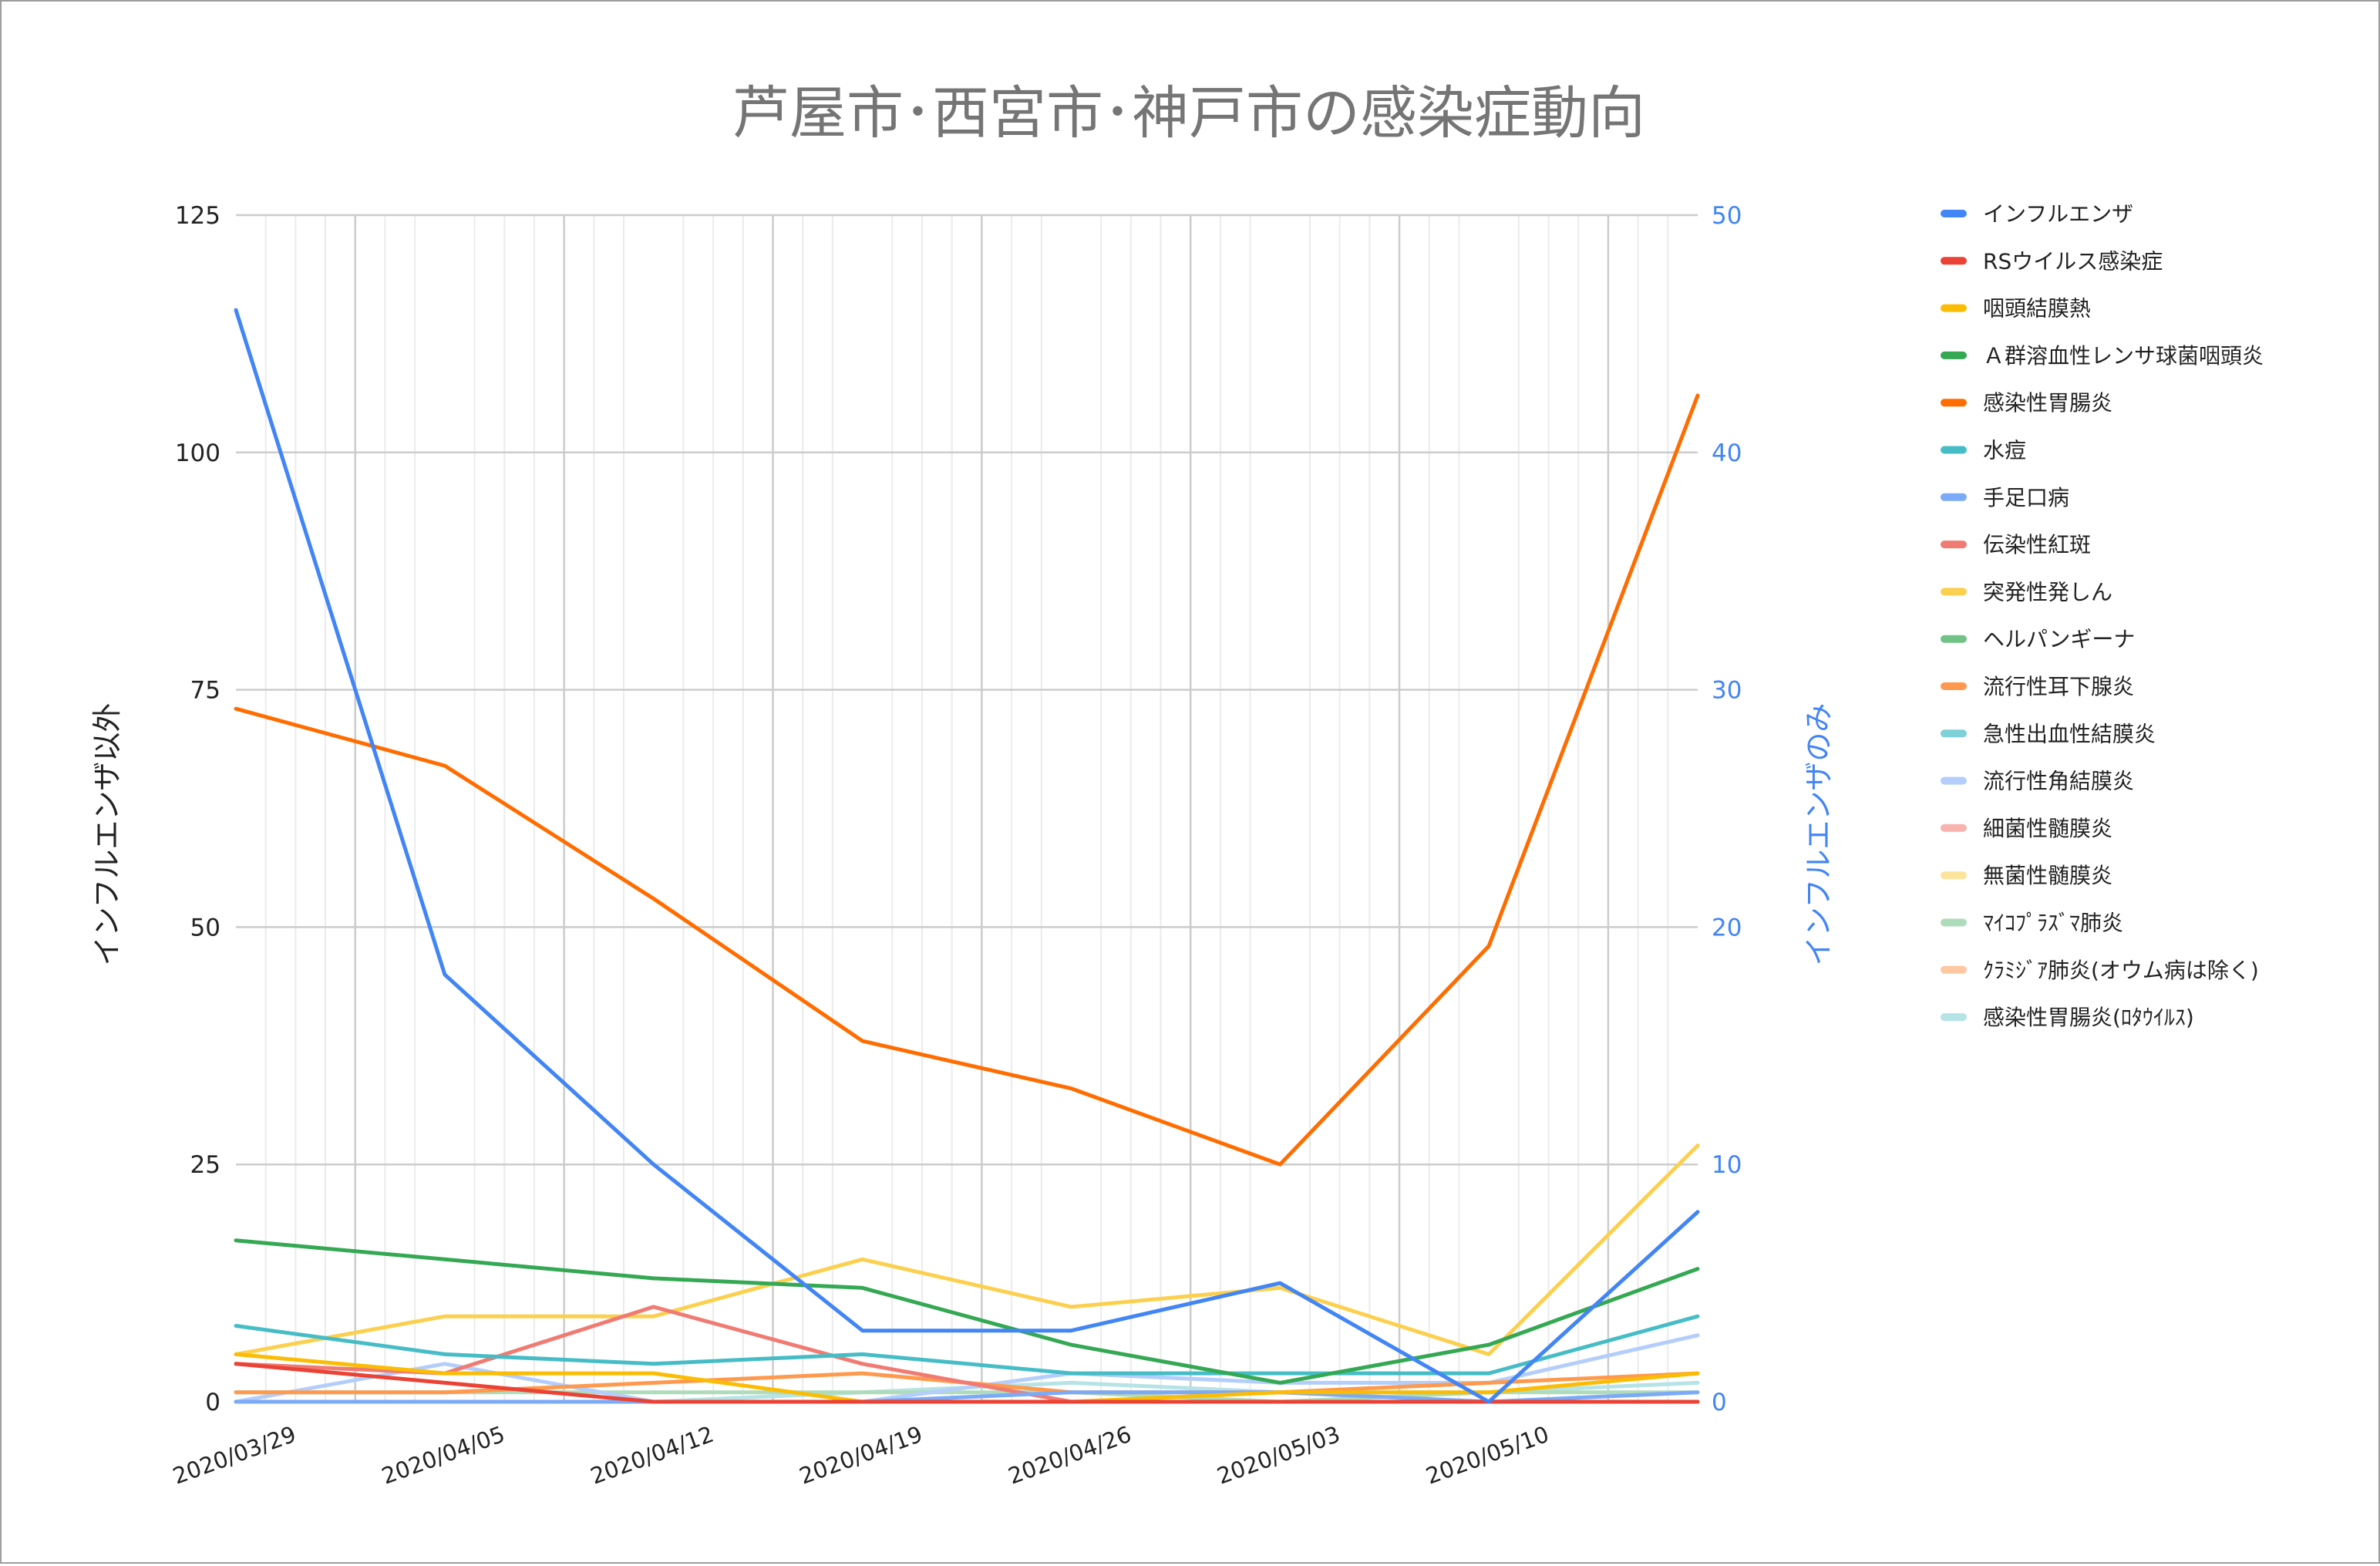 Image resolution: width=2380 pixels, height=1566 pixels. Describe the element at coordinates (235, 1455) in the screenshot. I see `x-tick-label: 2020/03/29` at that location.